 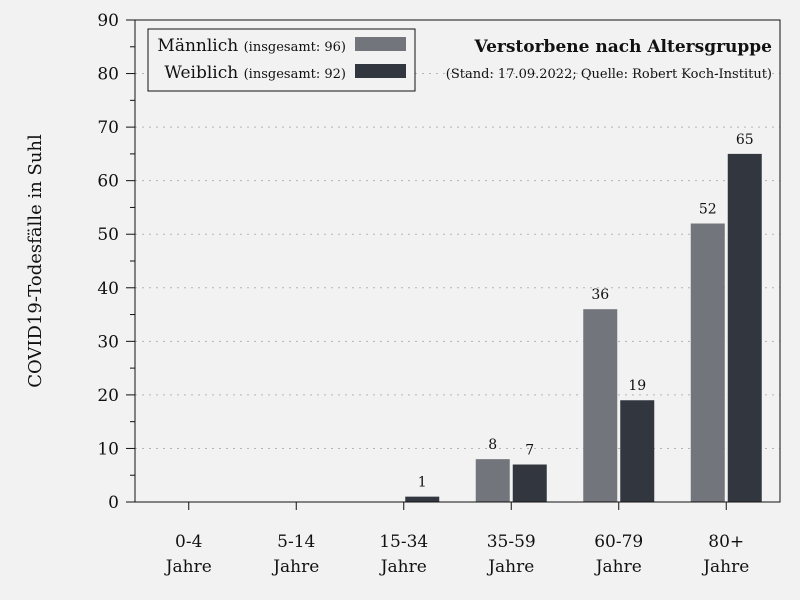 What do you see at coordinates (745, 140) in the screenshot?
I see `data-label: 65` at bounding box center [745, 140].